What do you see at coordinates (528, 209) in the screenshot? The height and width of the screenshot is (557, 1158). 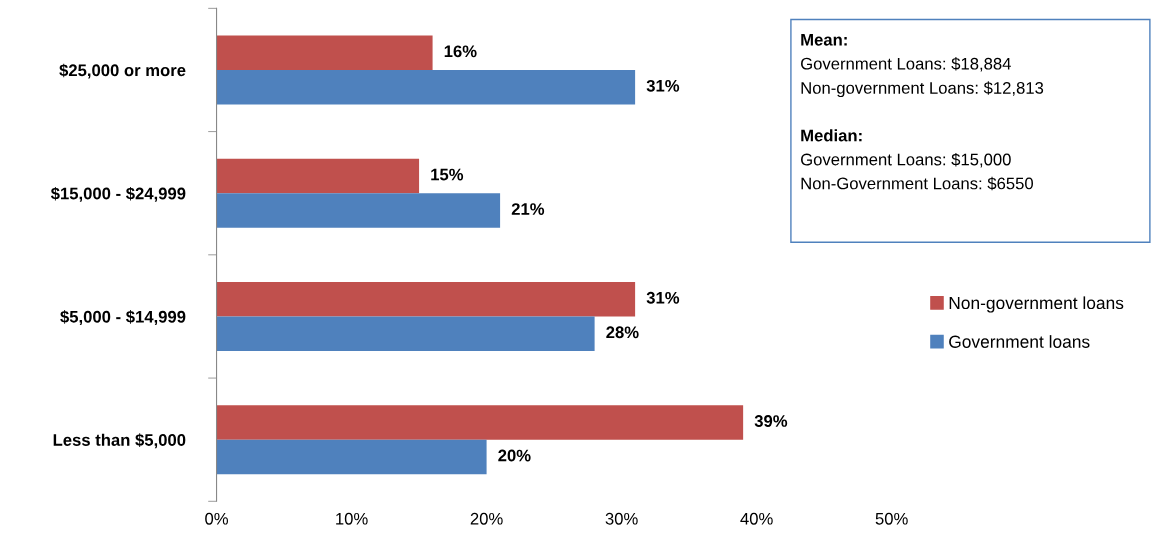 I see `data-label: 21%` at bounding box center [528, 209].